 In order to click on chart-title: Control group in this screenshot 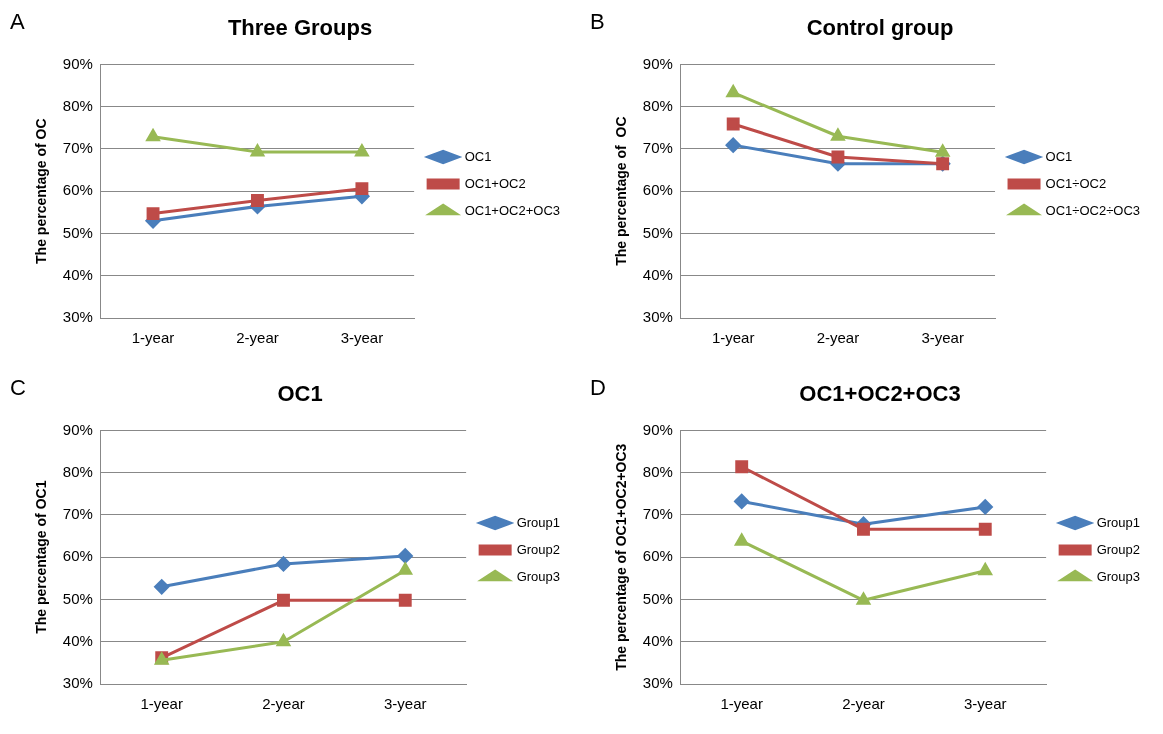, I will do `click(880, 28)`.